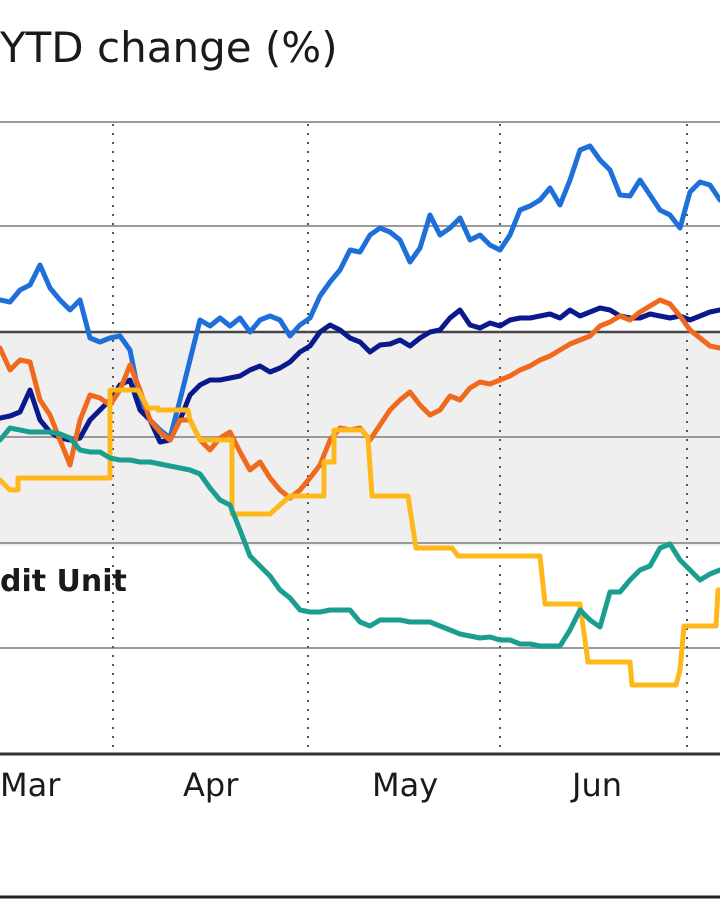 Image resolution: width=720 pixels, height=900 pixels. What do you see at coordinates (596, 785) in the screenshot?
I see `x-tick-label: Jun` at bounding box center [596, 785].